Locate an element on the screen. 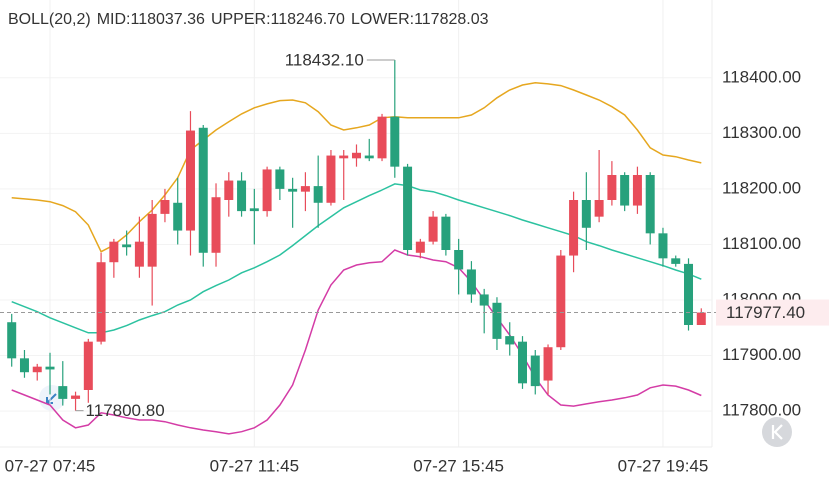 The height and width of the screenshot is (484, 829). y-tick-label: 117900.00 is located at coordinates (761, 354).